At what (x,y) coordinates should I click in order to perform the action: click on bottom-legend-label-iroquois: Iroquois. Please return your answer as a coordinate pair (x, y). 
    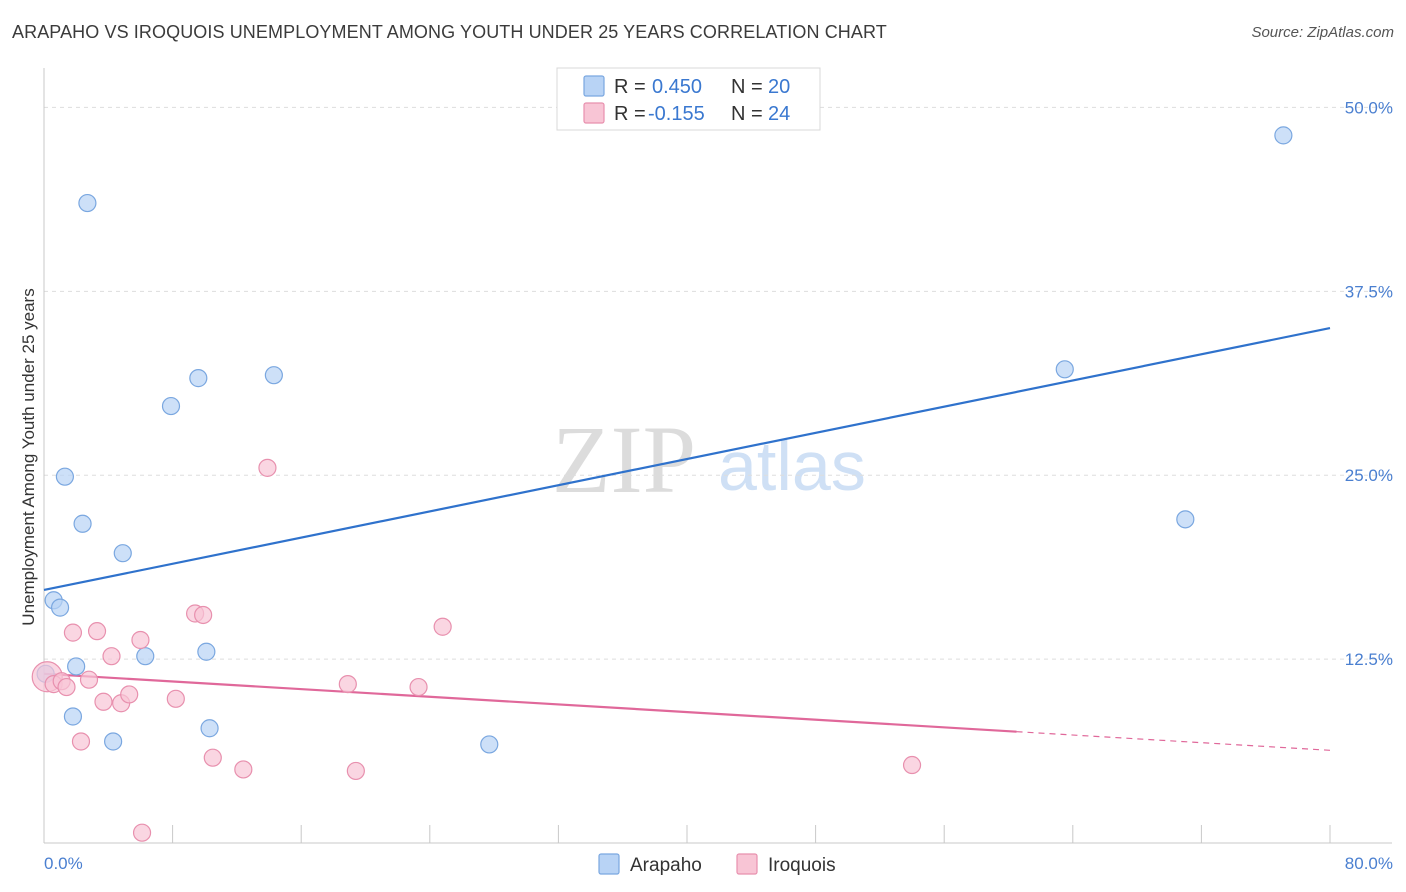
    Looking at the image, I should click on (802, 865).